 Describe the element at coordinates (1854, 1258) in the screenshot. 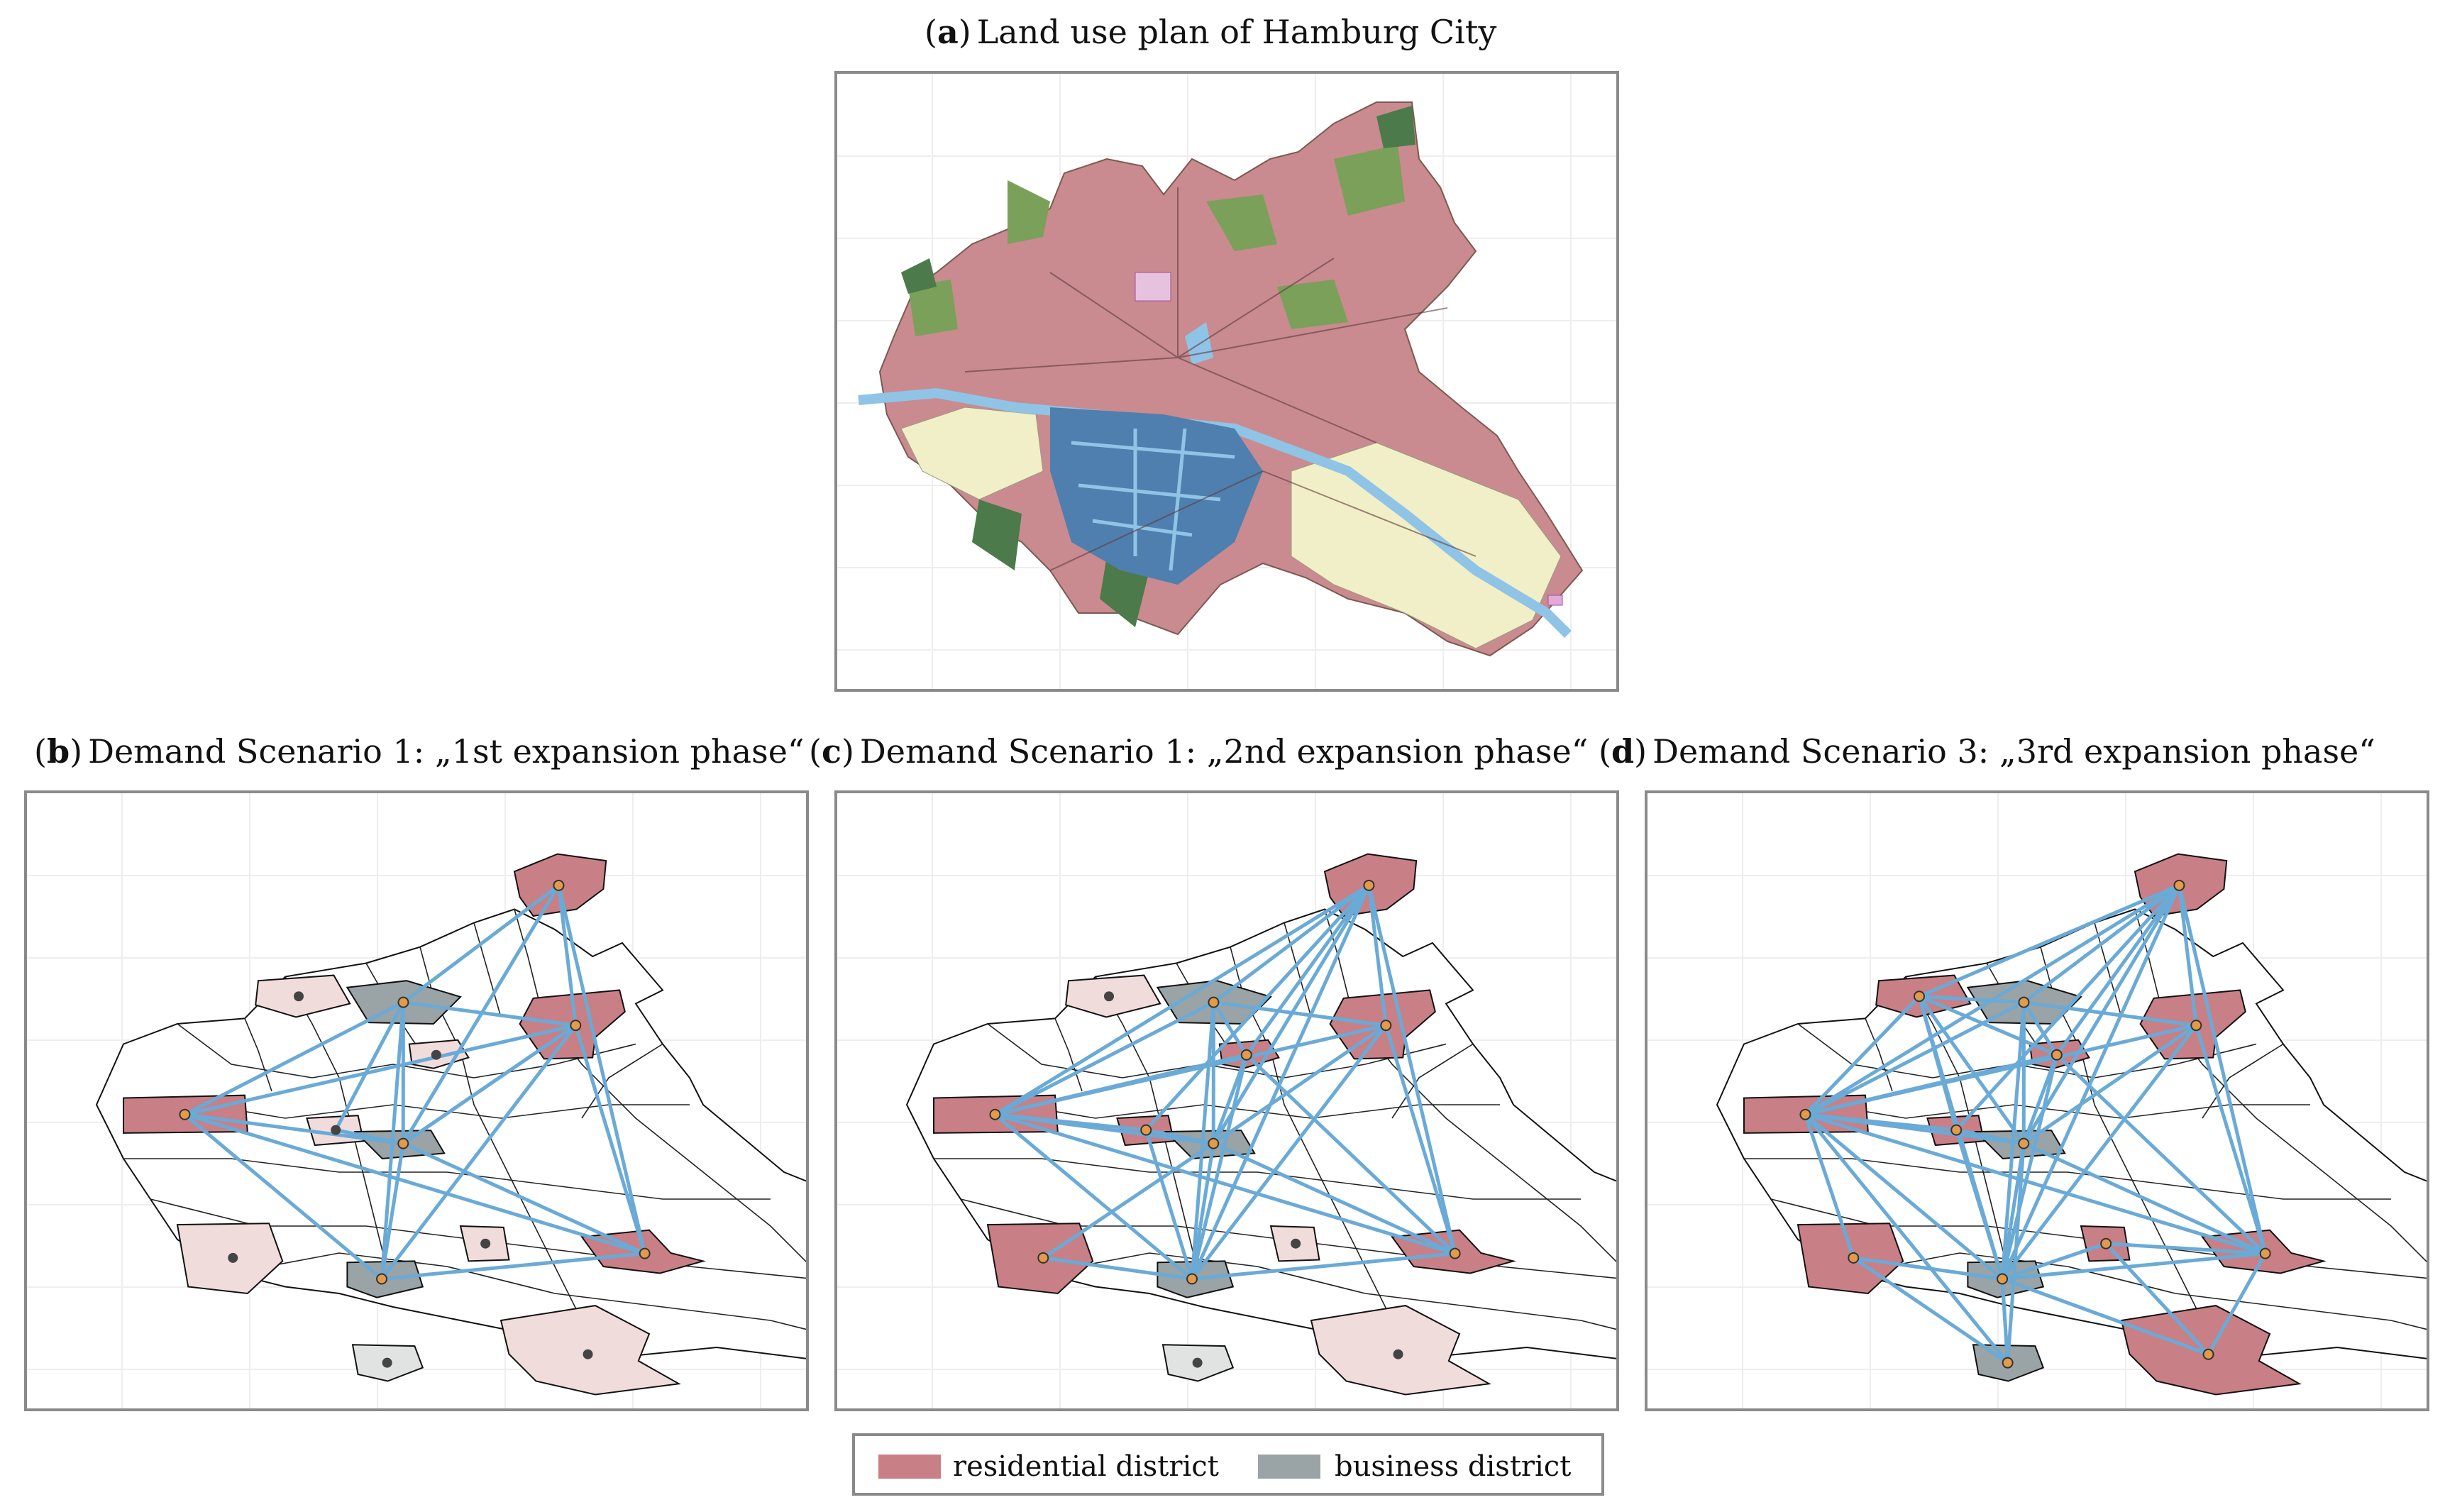

I see `network-node-sw` at that location.